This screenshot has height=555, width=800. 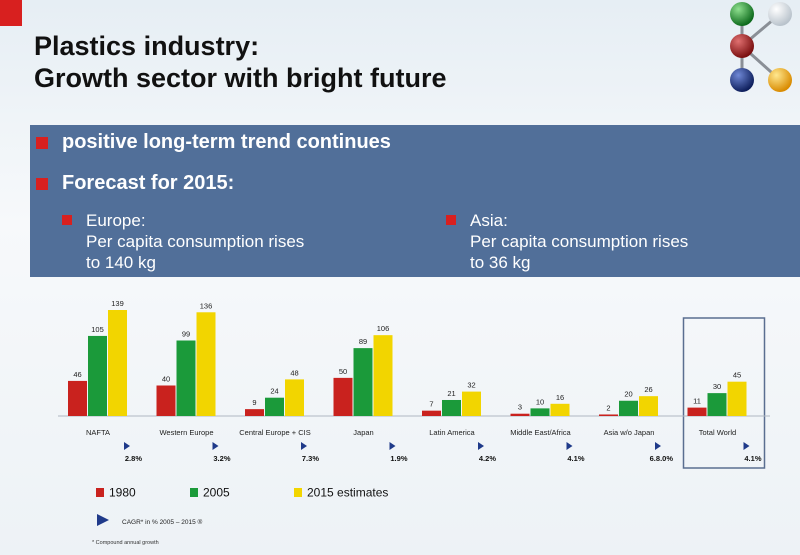 I want to click on category-label: Total World, so click(x=717, y=432).